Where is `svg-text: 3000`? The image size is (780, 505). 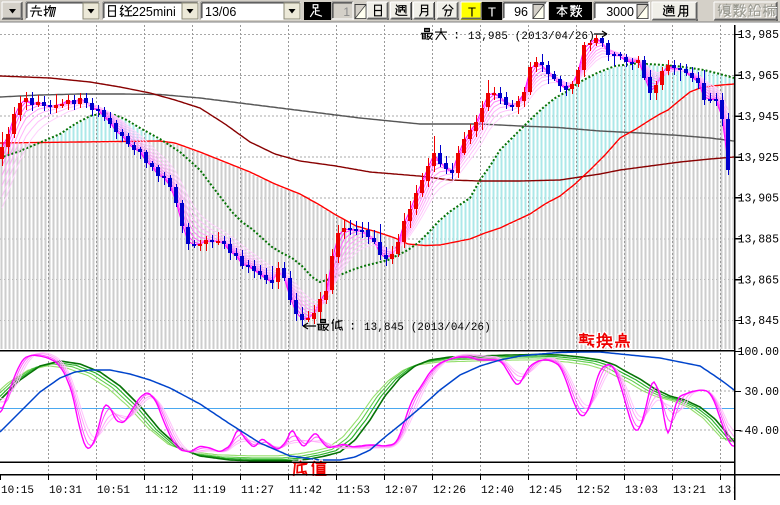 svg-text: 3000 is located at coordinates (620, 12).